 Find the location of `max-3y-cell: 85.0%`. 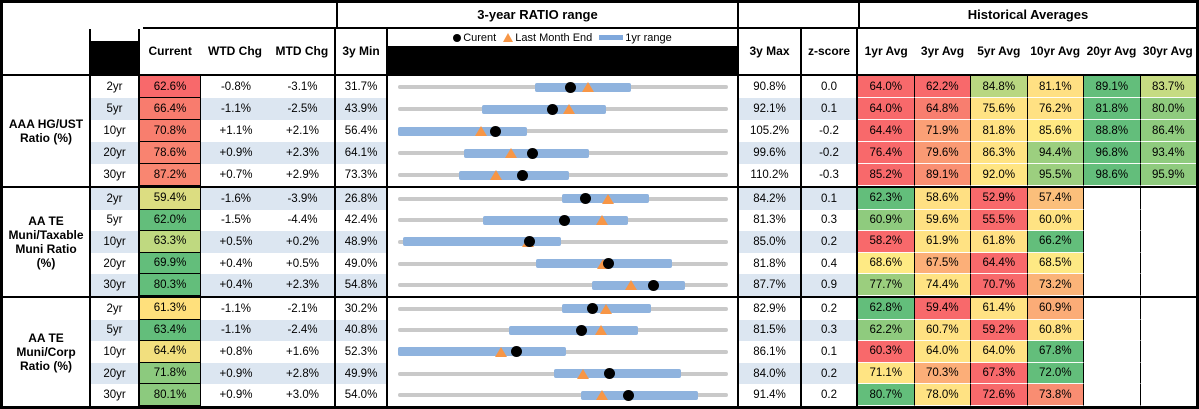

max-3y-cell: 85.0% is located at coordinates (770, 242).